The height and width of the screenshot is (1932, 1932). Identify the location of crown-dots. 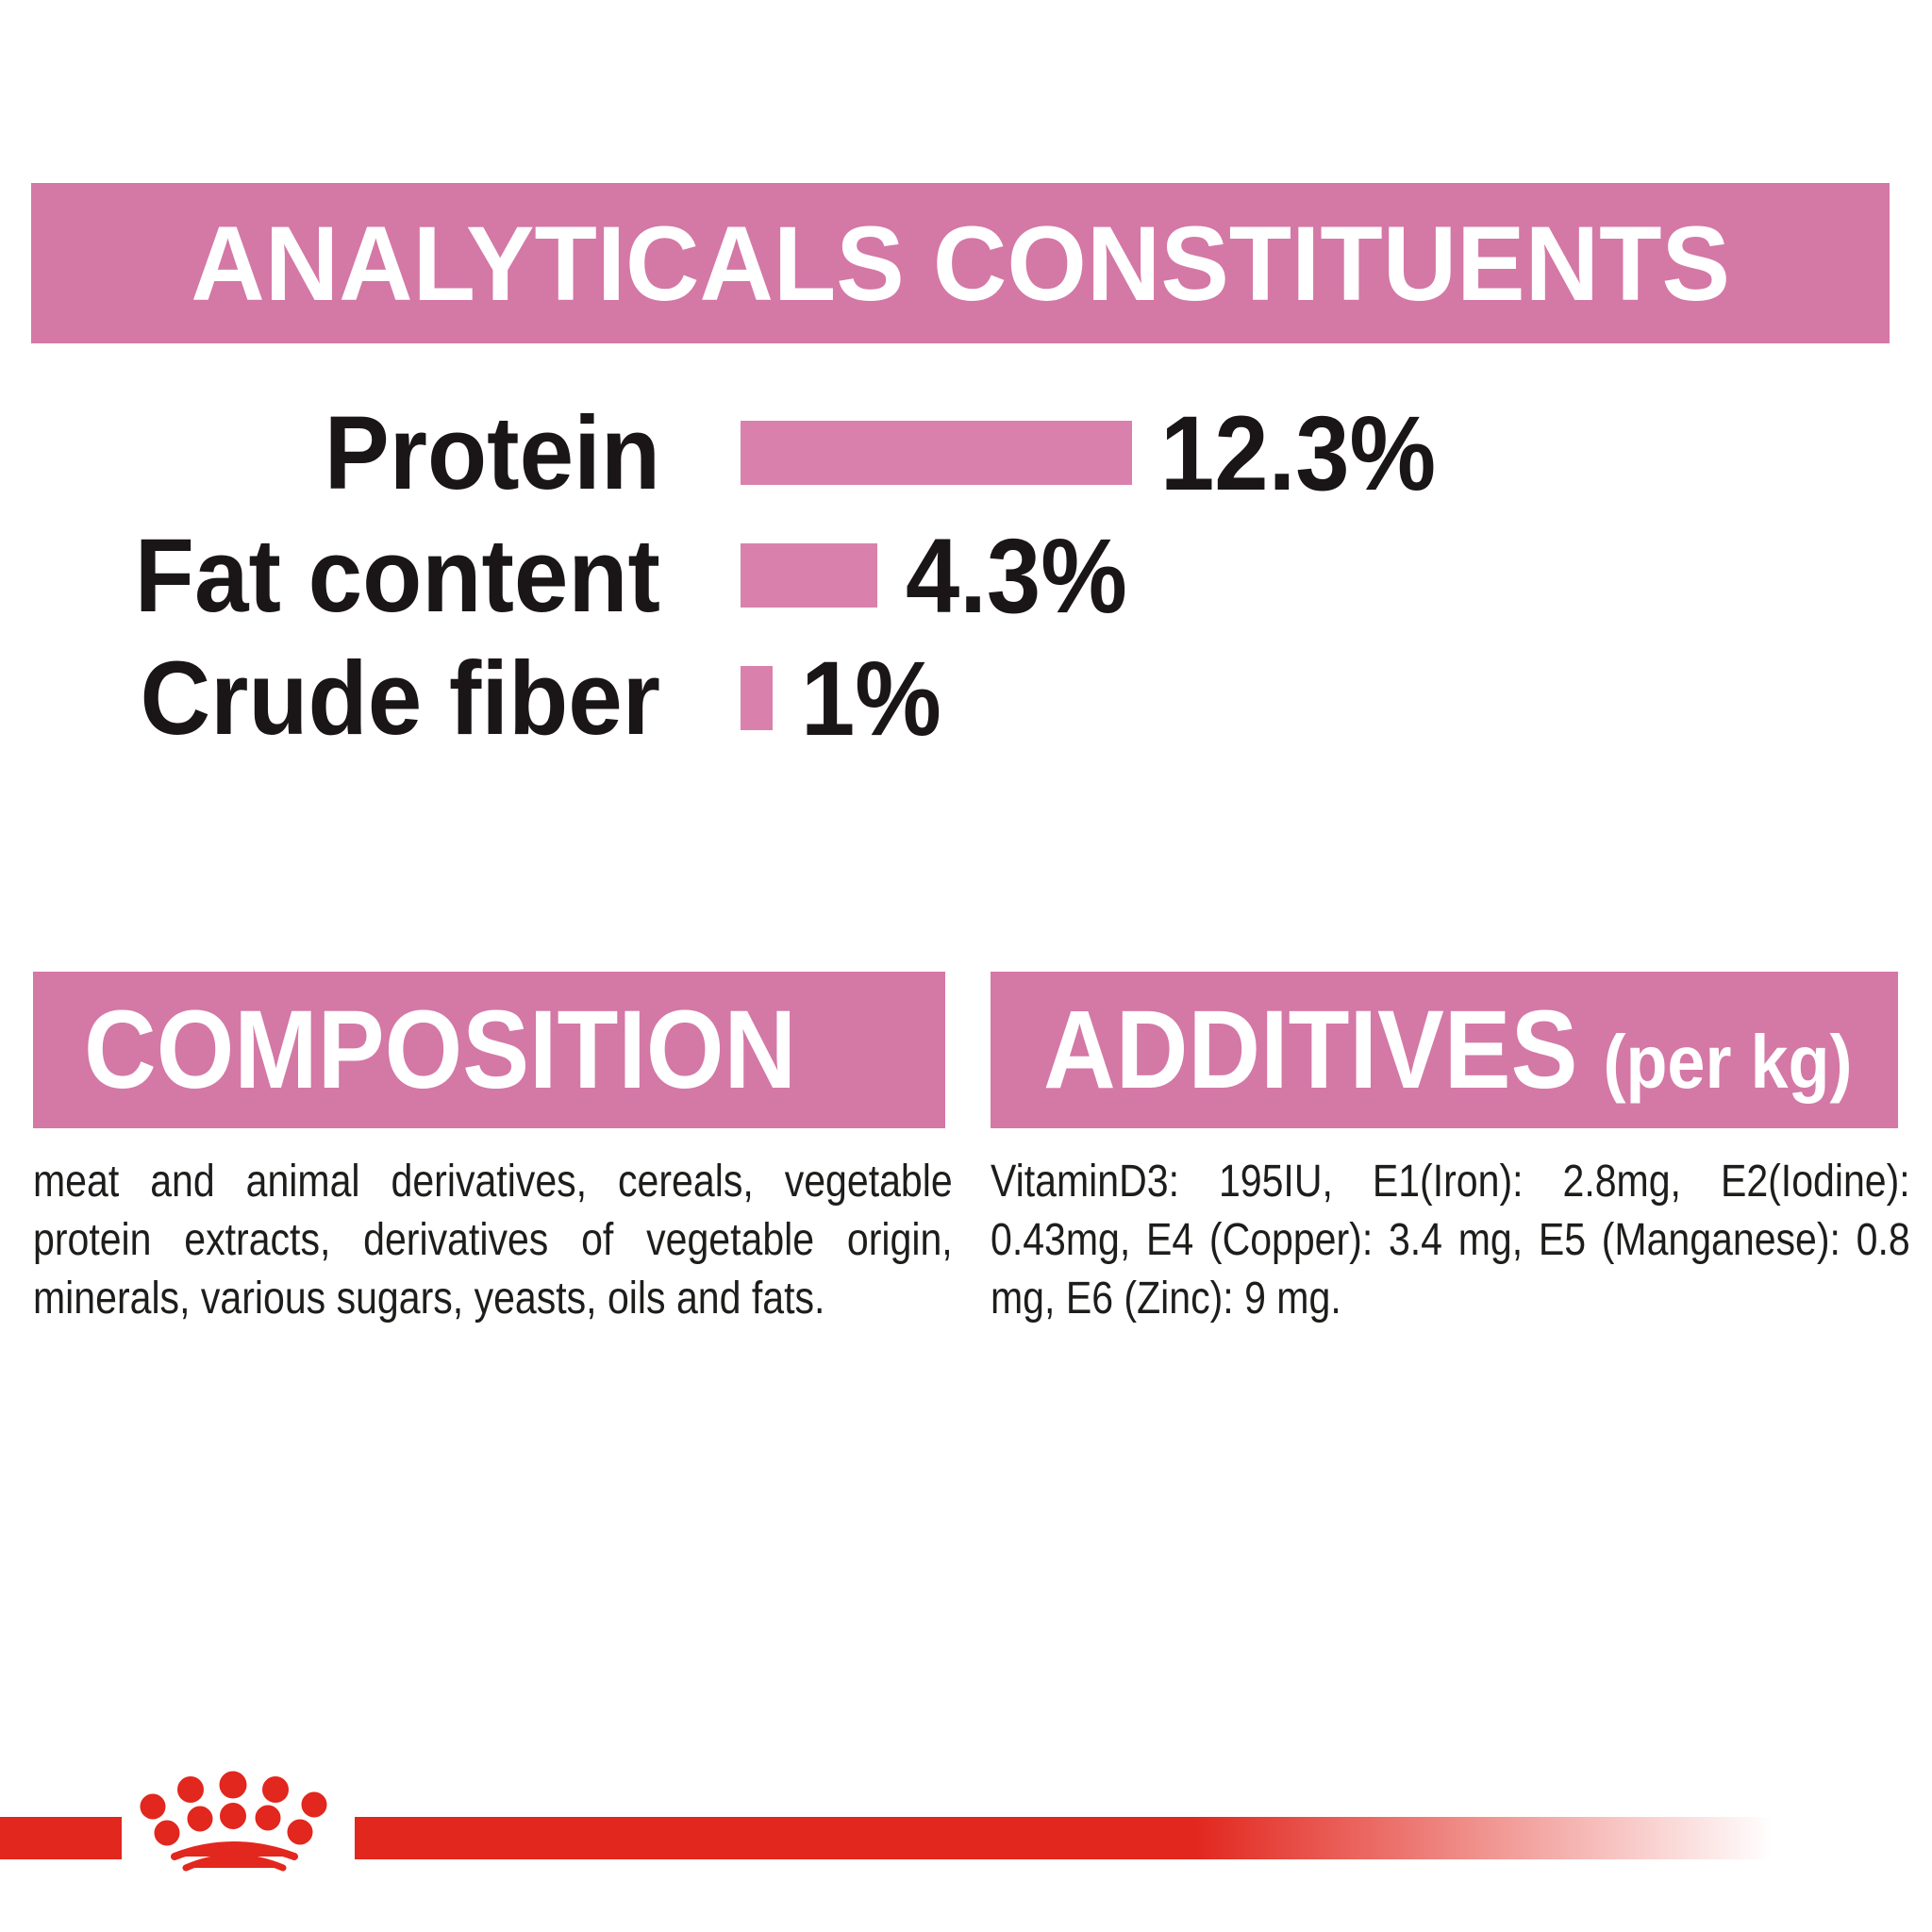
(234, 1809).